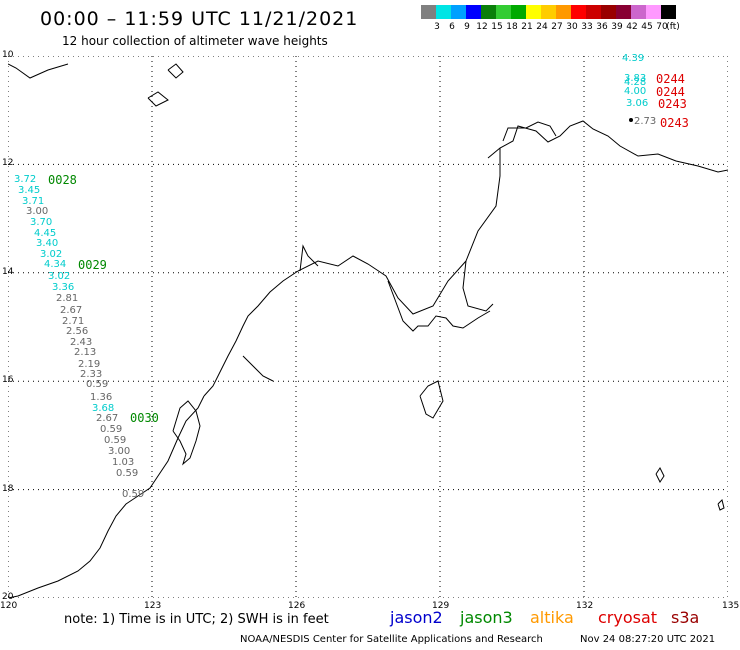 Image resolution: width=740 pixels, height=650 pixels. Describe the element at coordinates (587, 27) in the screenshot. I see `color-scale-label: 33` at that location.